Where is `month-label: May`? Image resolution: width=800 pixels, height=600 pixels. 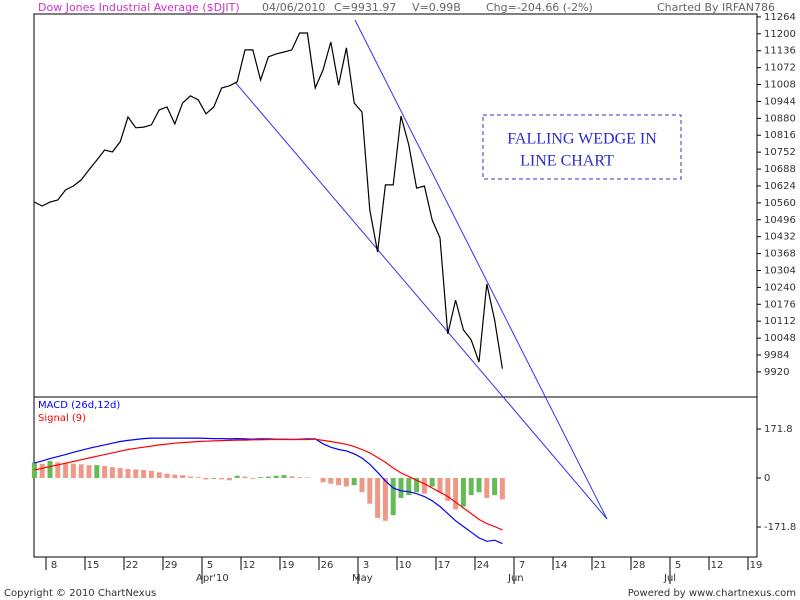 month-label: May is located at coordinates (362, 578).